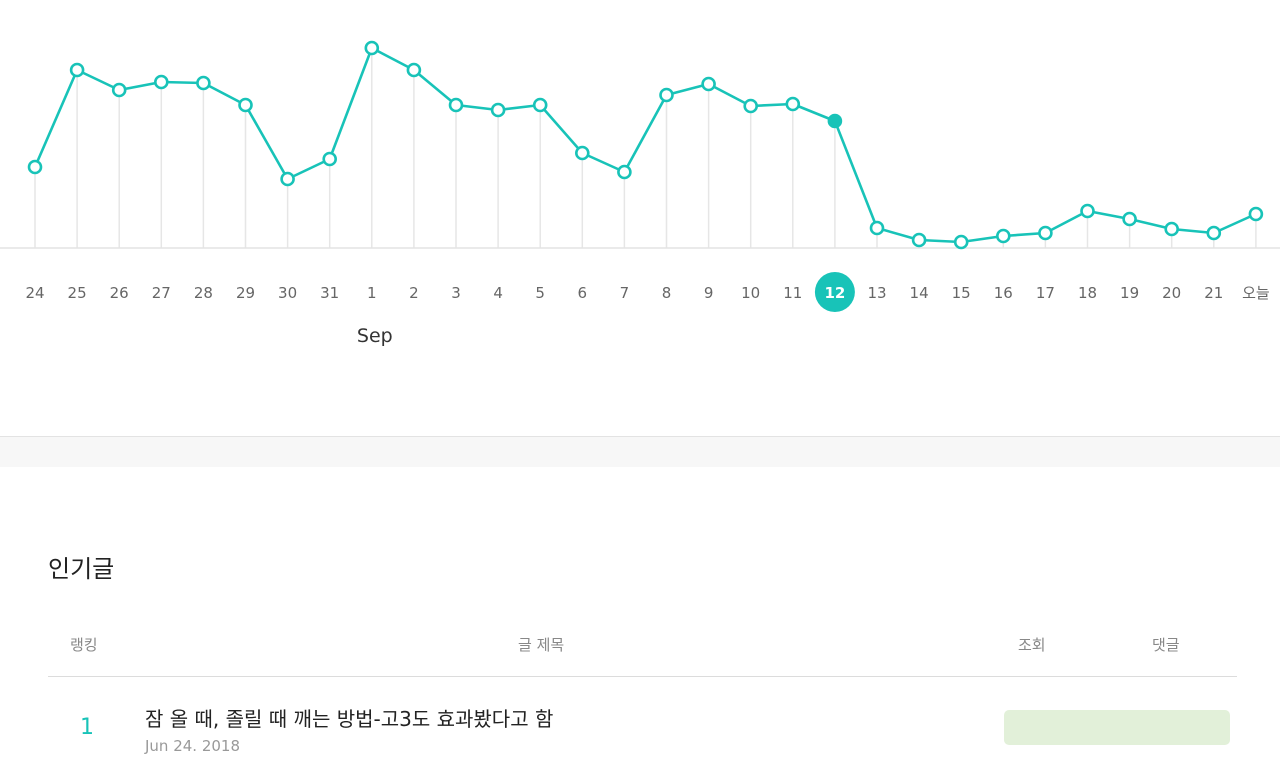 Image resolution: width=1280 pixels, height=767 pixels. Describe the element at coordinates (640, 452) in the screenshot. I see `section-gap` at that location.